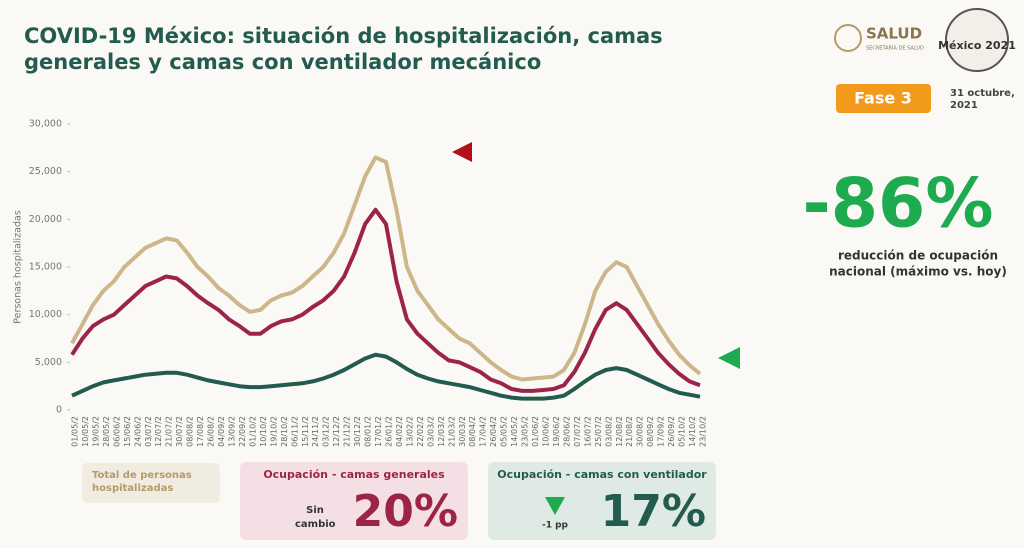 This screenshot has height=548, width=1024. I want to click on down-arrow, so click(555, 506).